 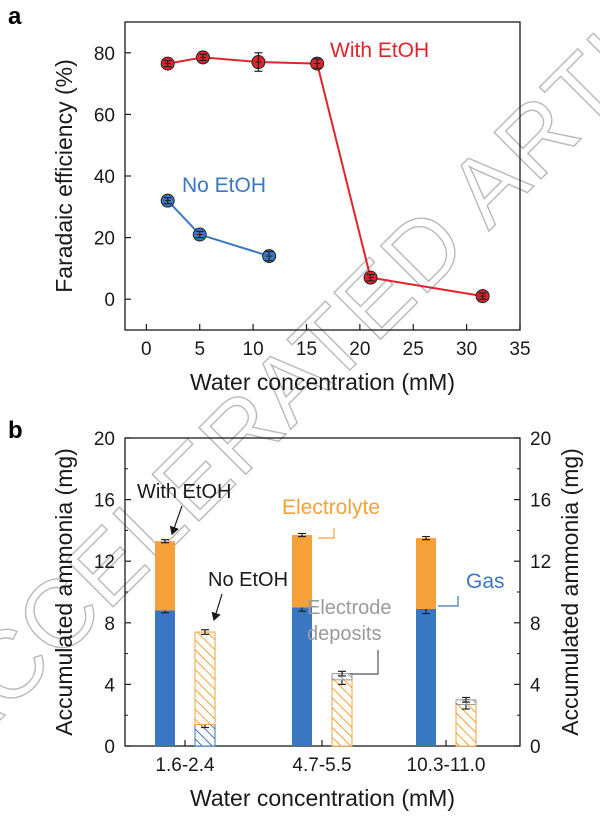 What do you see at coordinates (326, 533) in the screenshot?
I see `leader-electrolyte` at bounding box center [326, 533].